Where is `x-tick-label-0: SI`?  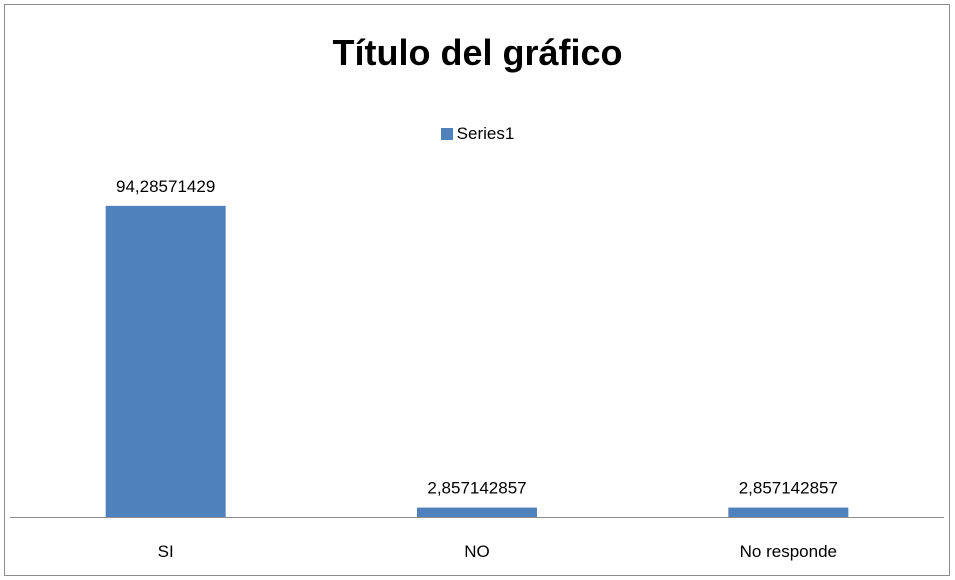
x-tick-label-0: SI is located at coordinates (166, 551).